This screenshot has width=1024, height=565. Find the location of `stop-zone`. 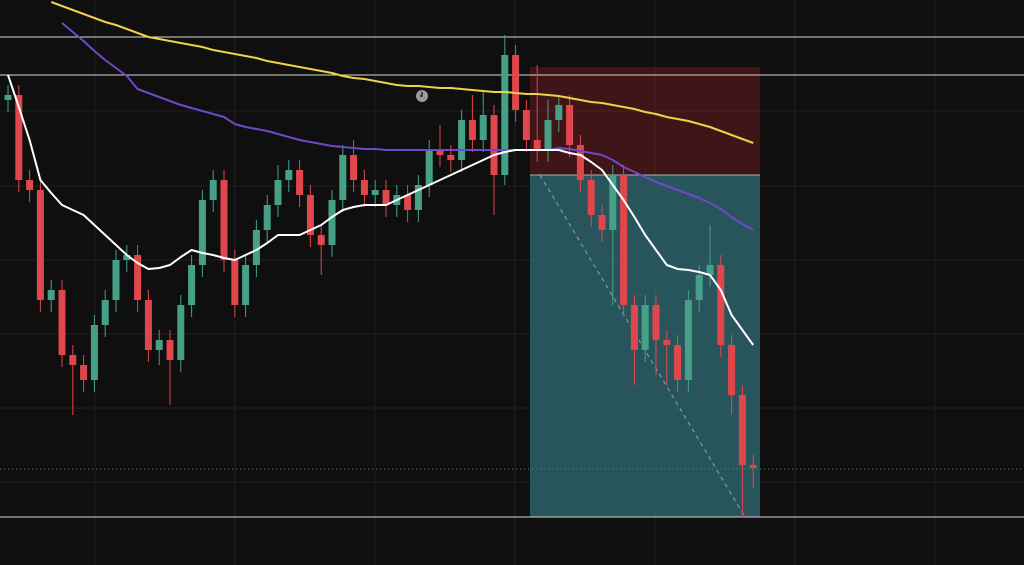

stop-zone is located at coordinates (645, 121).